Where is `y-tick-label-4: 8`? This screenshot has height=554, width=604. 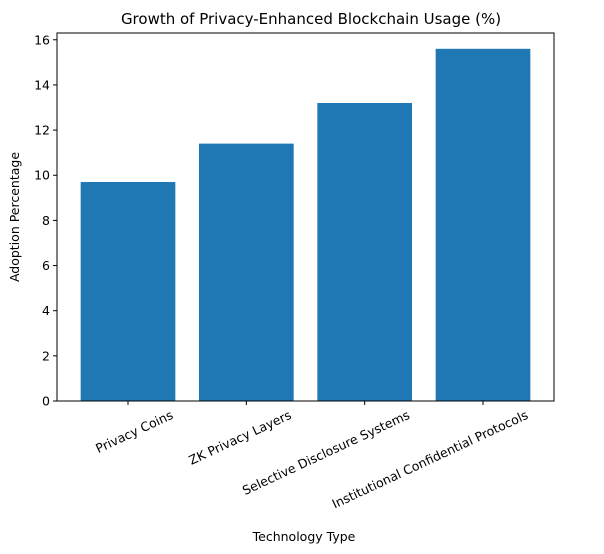 y-tick-label-4: 8 is located at coordinates (46, 220).